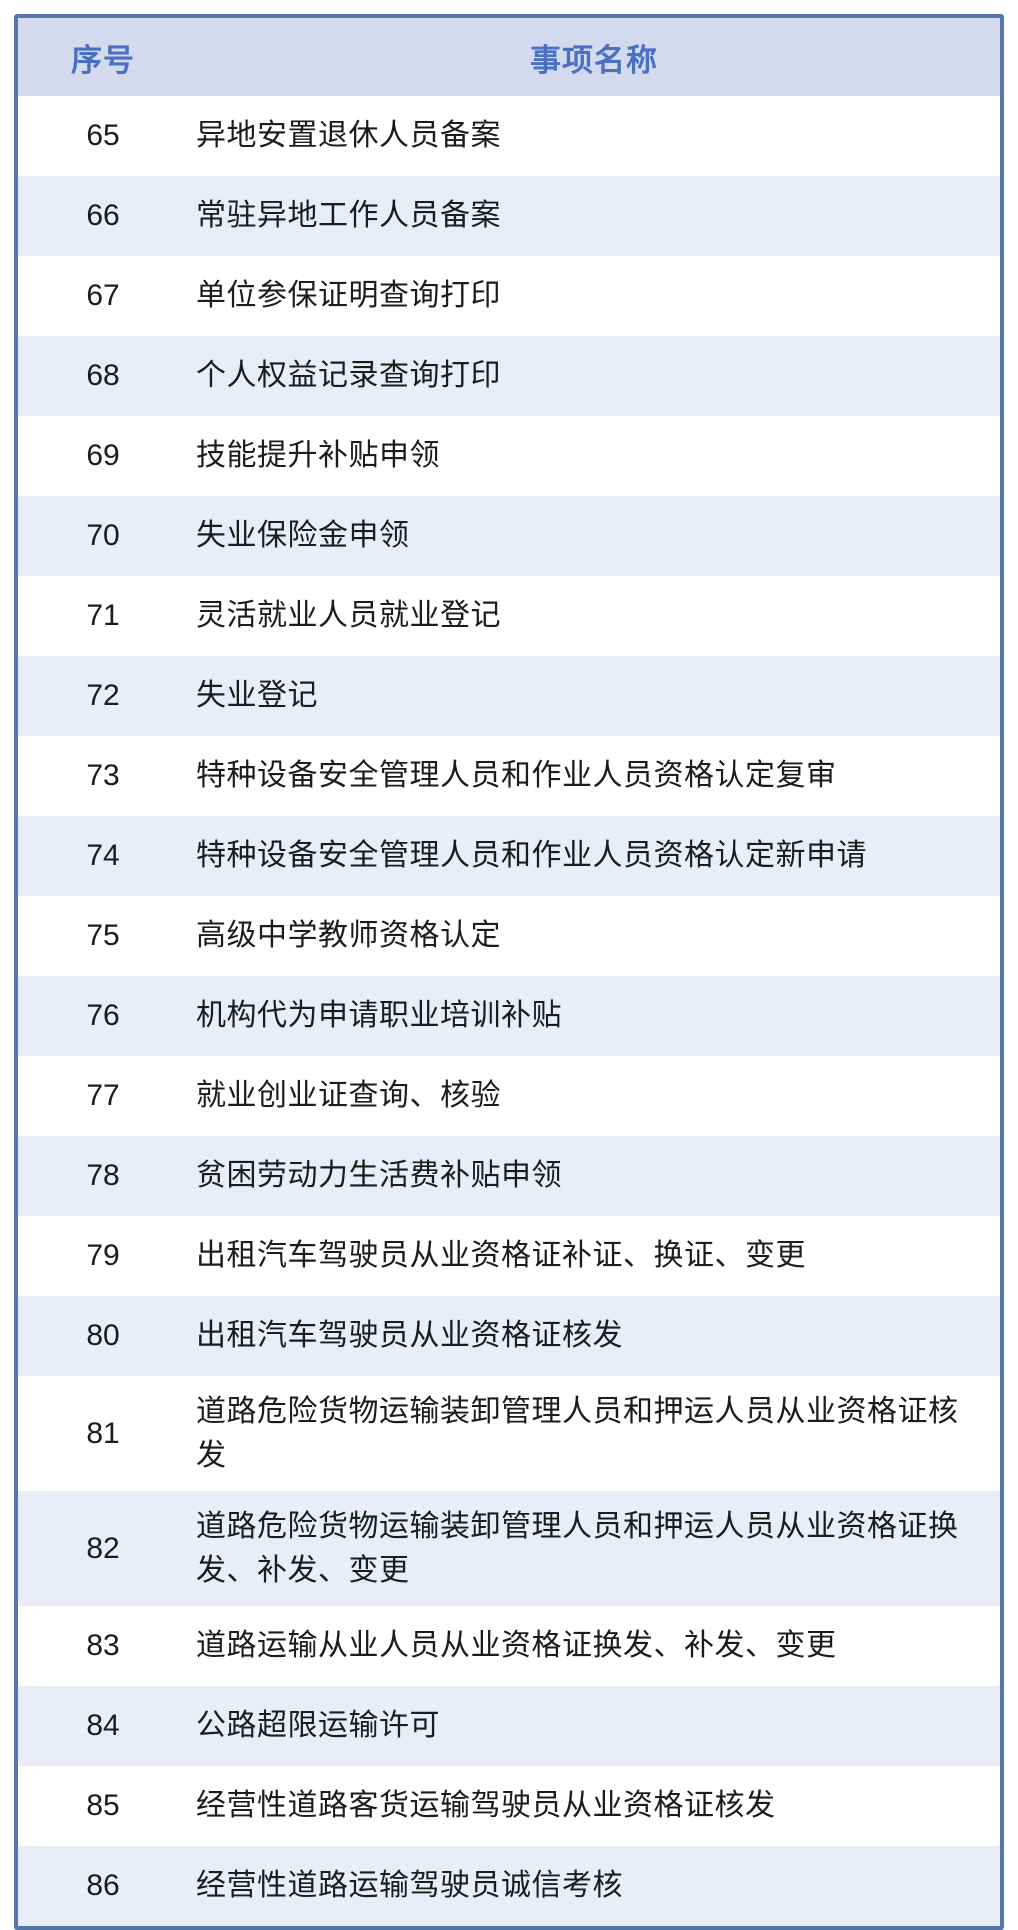  What do you see at coordinates (379, 1176) in the screenshot?
I see `row-item-name-cell: 贫困劳动力生活费补贴申领` at bounding box center [379, 1176].